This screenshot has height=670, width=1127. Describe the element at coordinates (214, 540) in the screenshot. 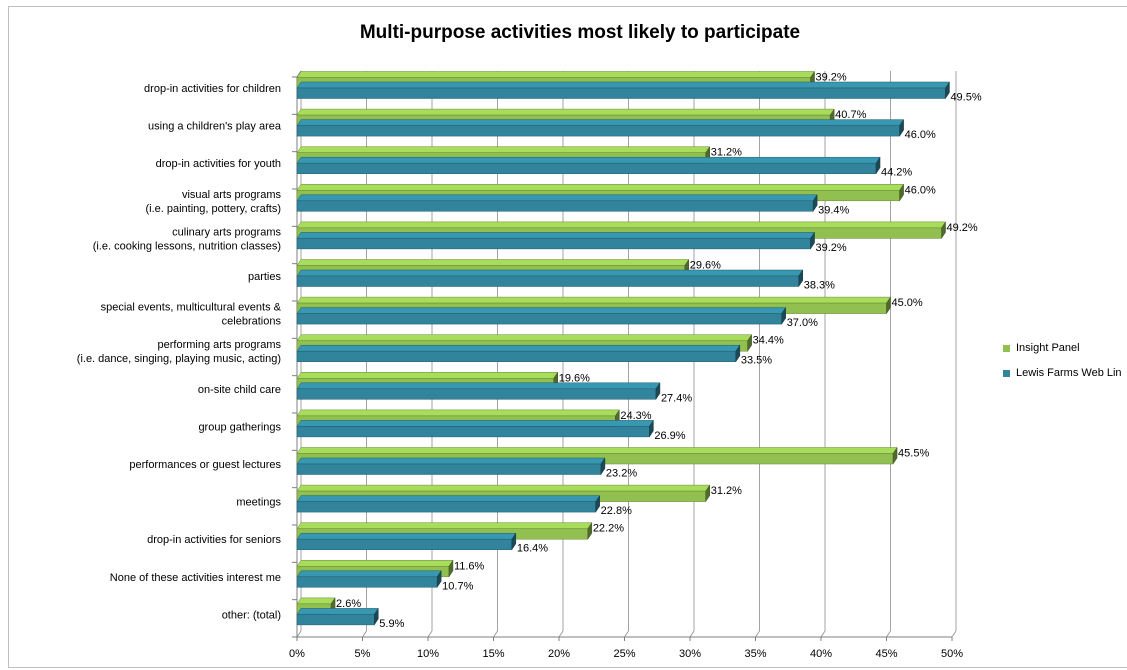

I see `category-label: drop-in activities for seniors` at that location.